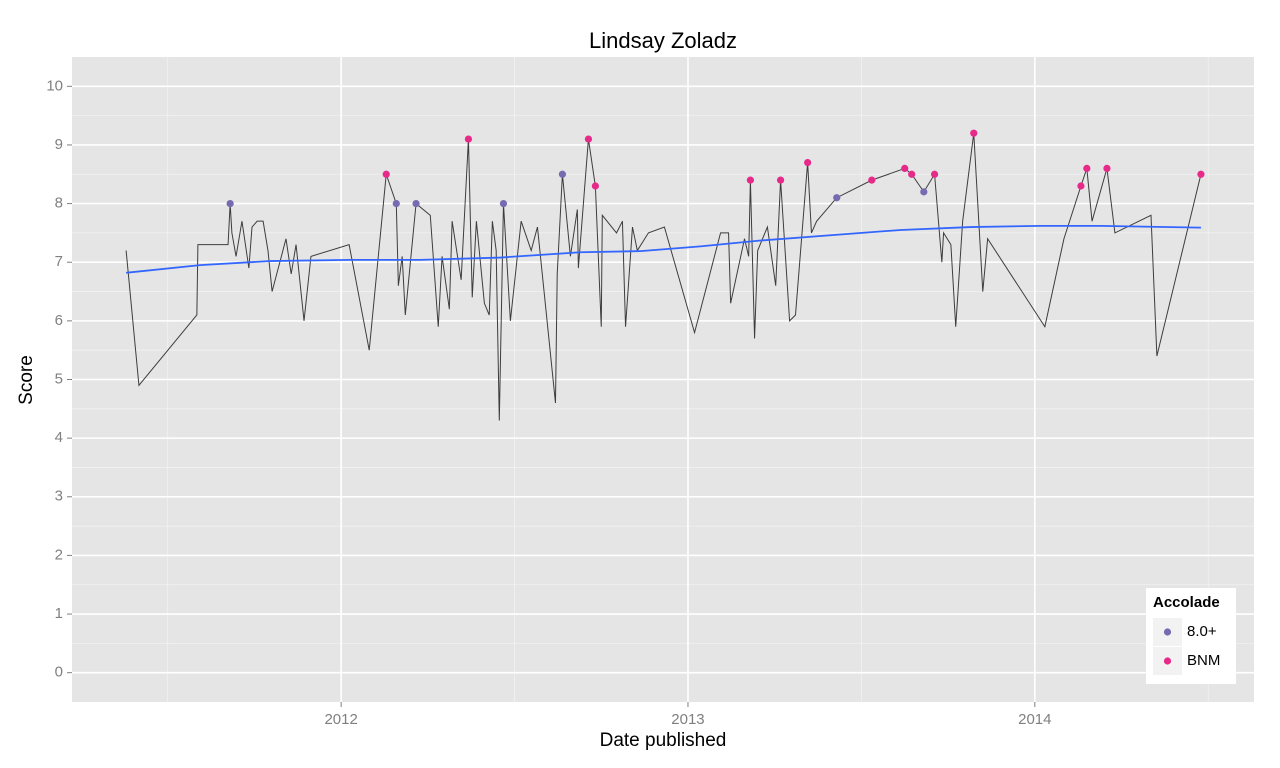  Describe the element at coordinates (59, 496) in the screenshot. I see `y-tick-label: 3` at that location.